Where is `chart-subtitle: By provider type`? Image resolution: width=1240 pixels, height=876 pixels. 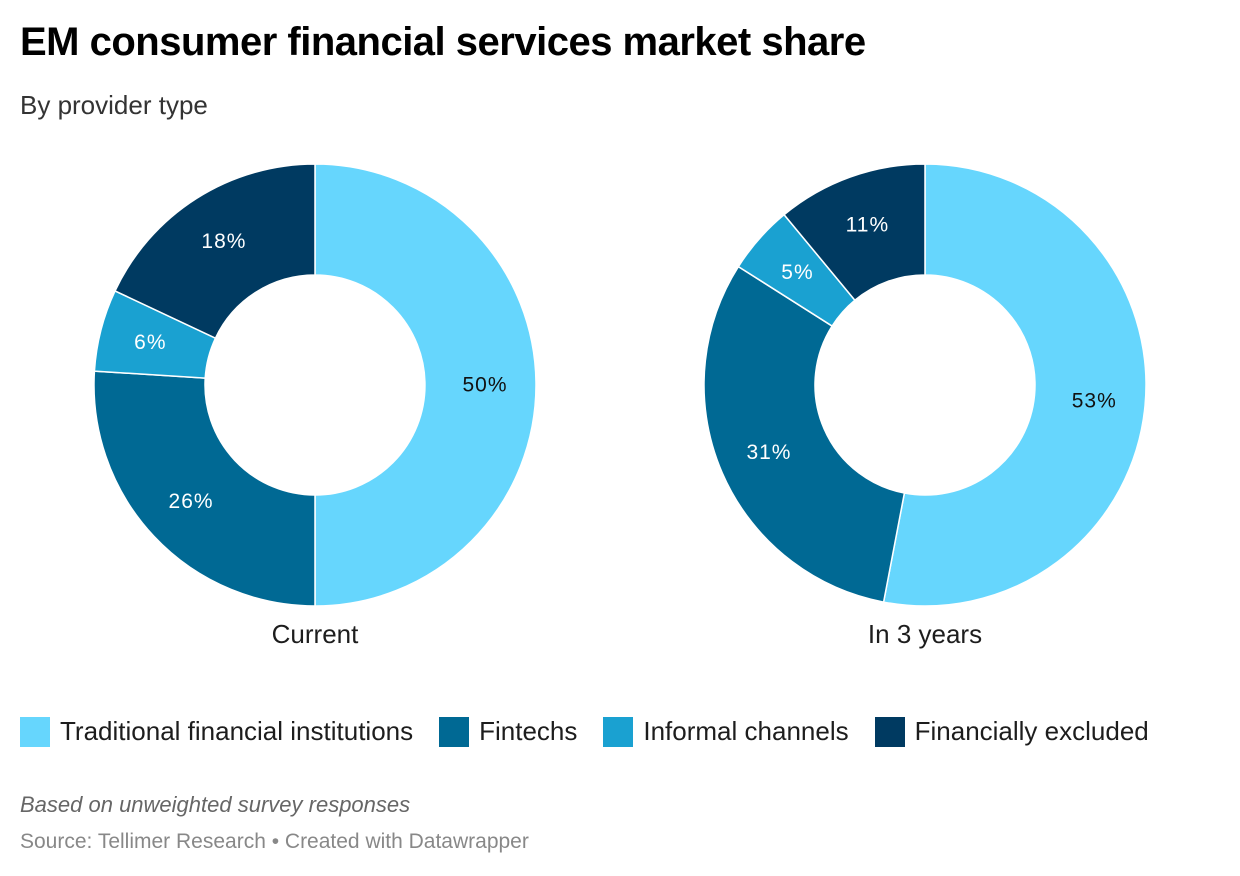 chart-subtitle: By provider type is located at coordinates (114, 105).